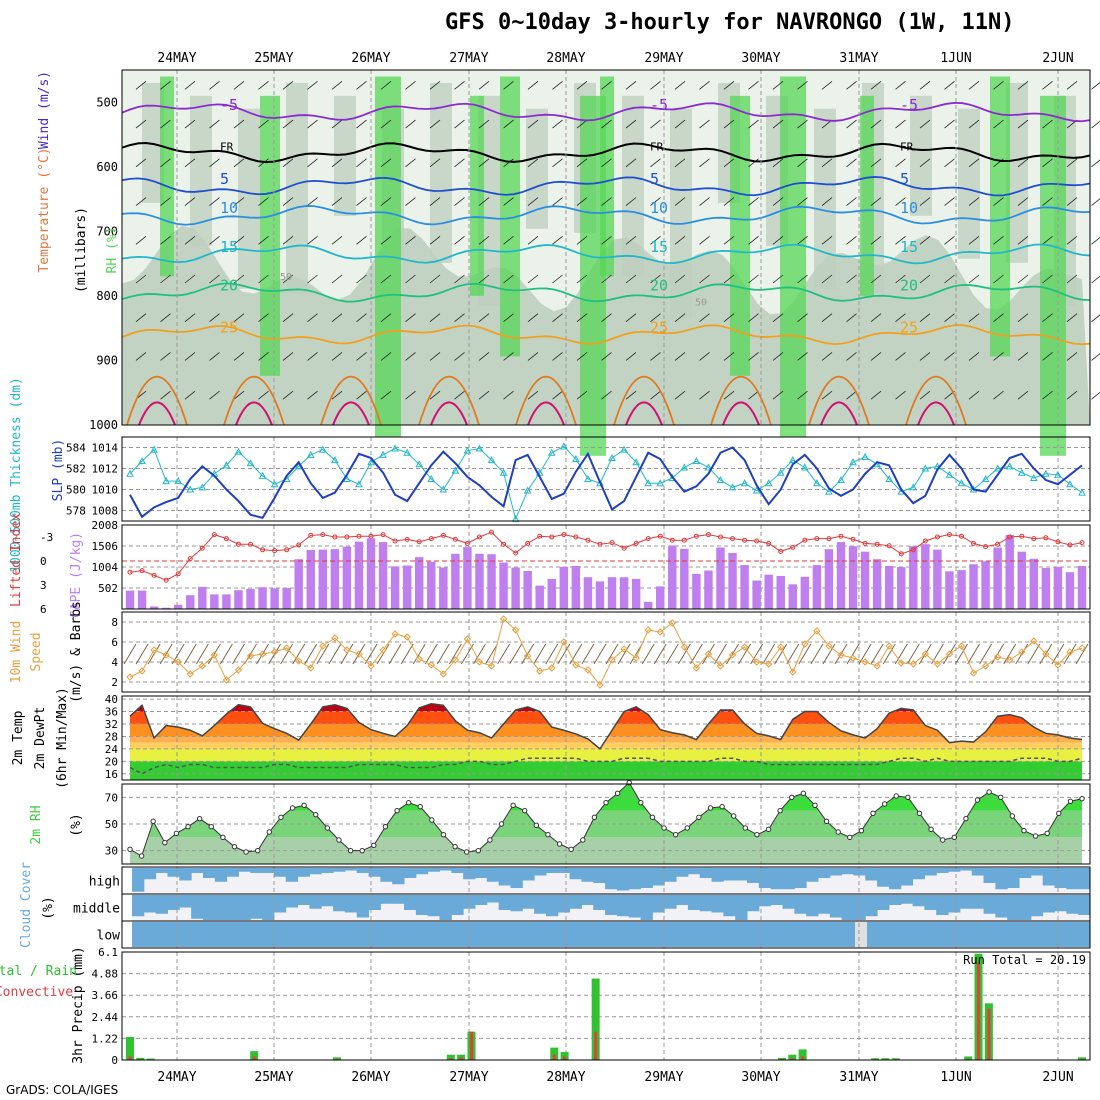  Describe the element at coordinates (105, 974) in the screenshot. I see `y-tick-label: 4.88` at that location.